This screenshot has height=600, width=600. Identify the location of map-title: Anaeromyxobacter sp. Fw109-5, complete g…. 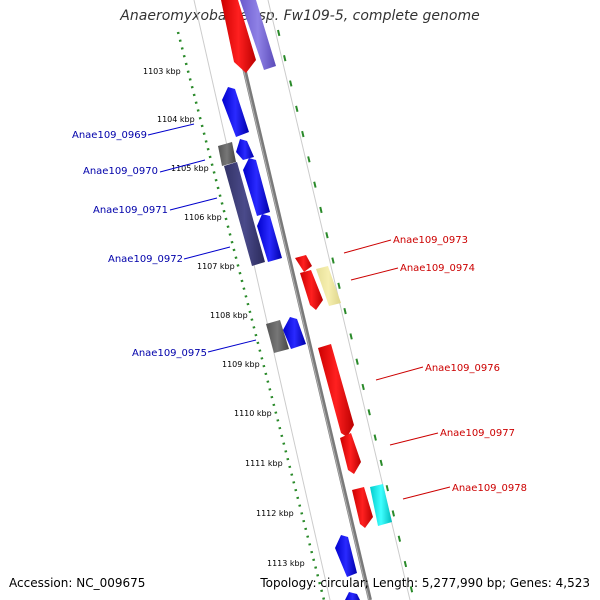
(300, 16).